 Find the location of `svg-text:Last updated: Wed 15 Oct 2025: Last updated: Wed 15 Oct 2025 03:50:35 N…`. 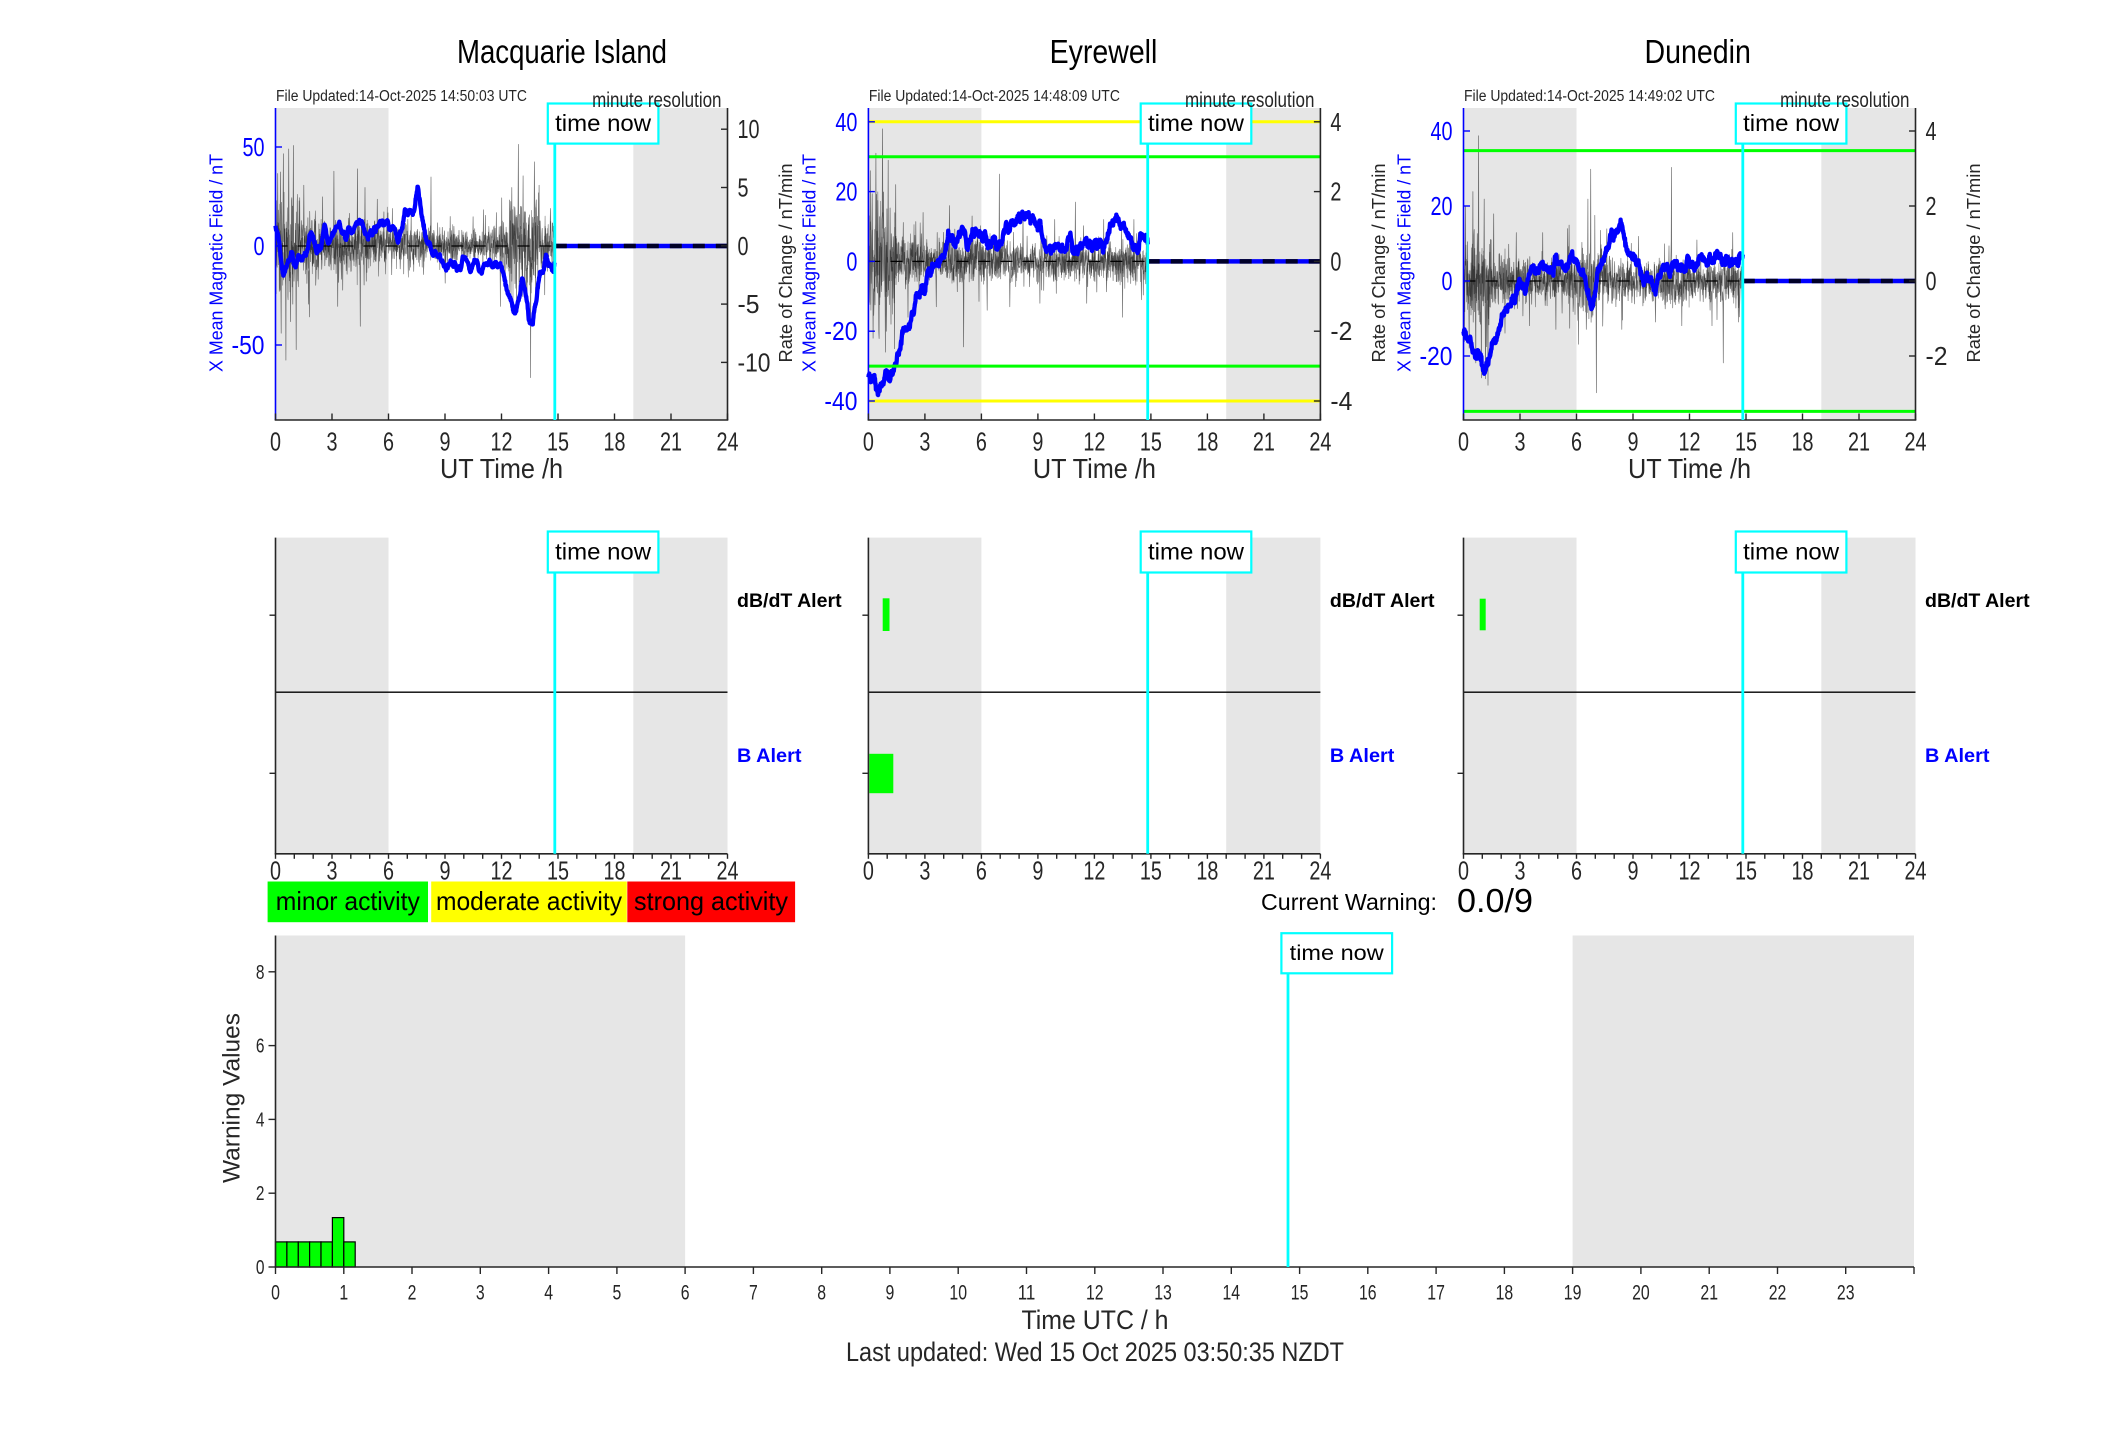

svg-text:Last updated: Wed 15 Oct 2025: Last updated: Wed 15 Oct 2025 03:50:35 N… is located at coordinates (1095, 1352).